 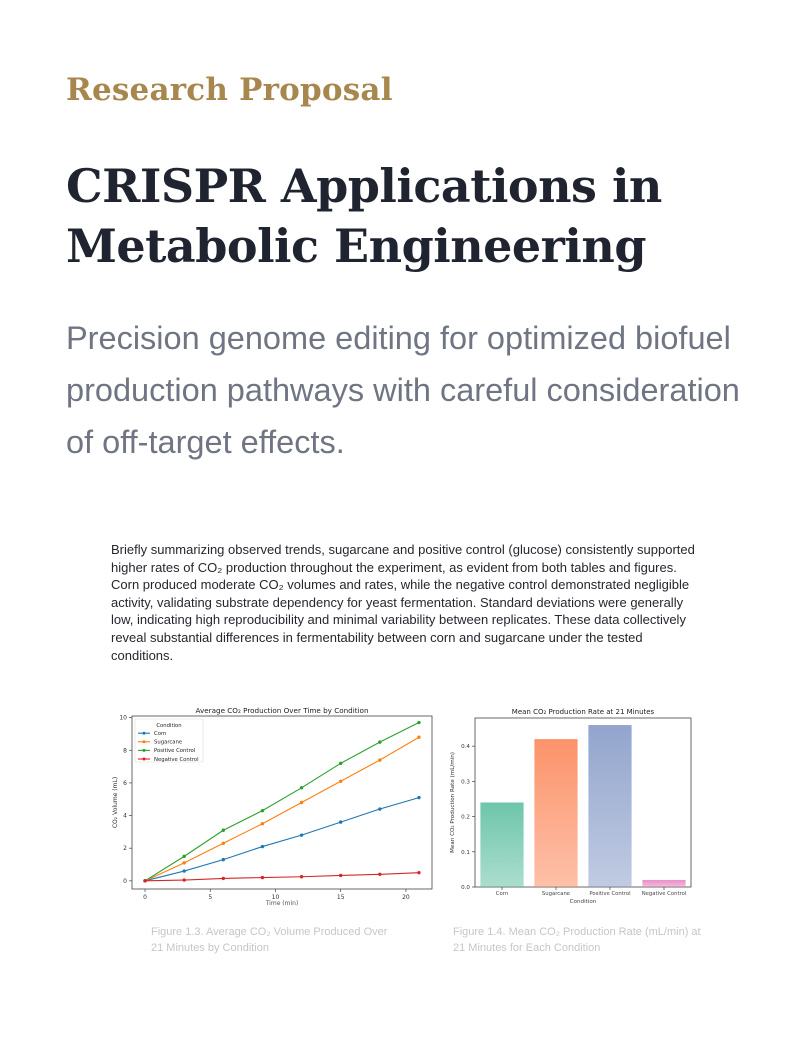 What do you see at coordinates (168, 743) in the screenshot?
I see `legend-entry: Sugarcane` at bounding box center [168, 743].